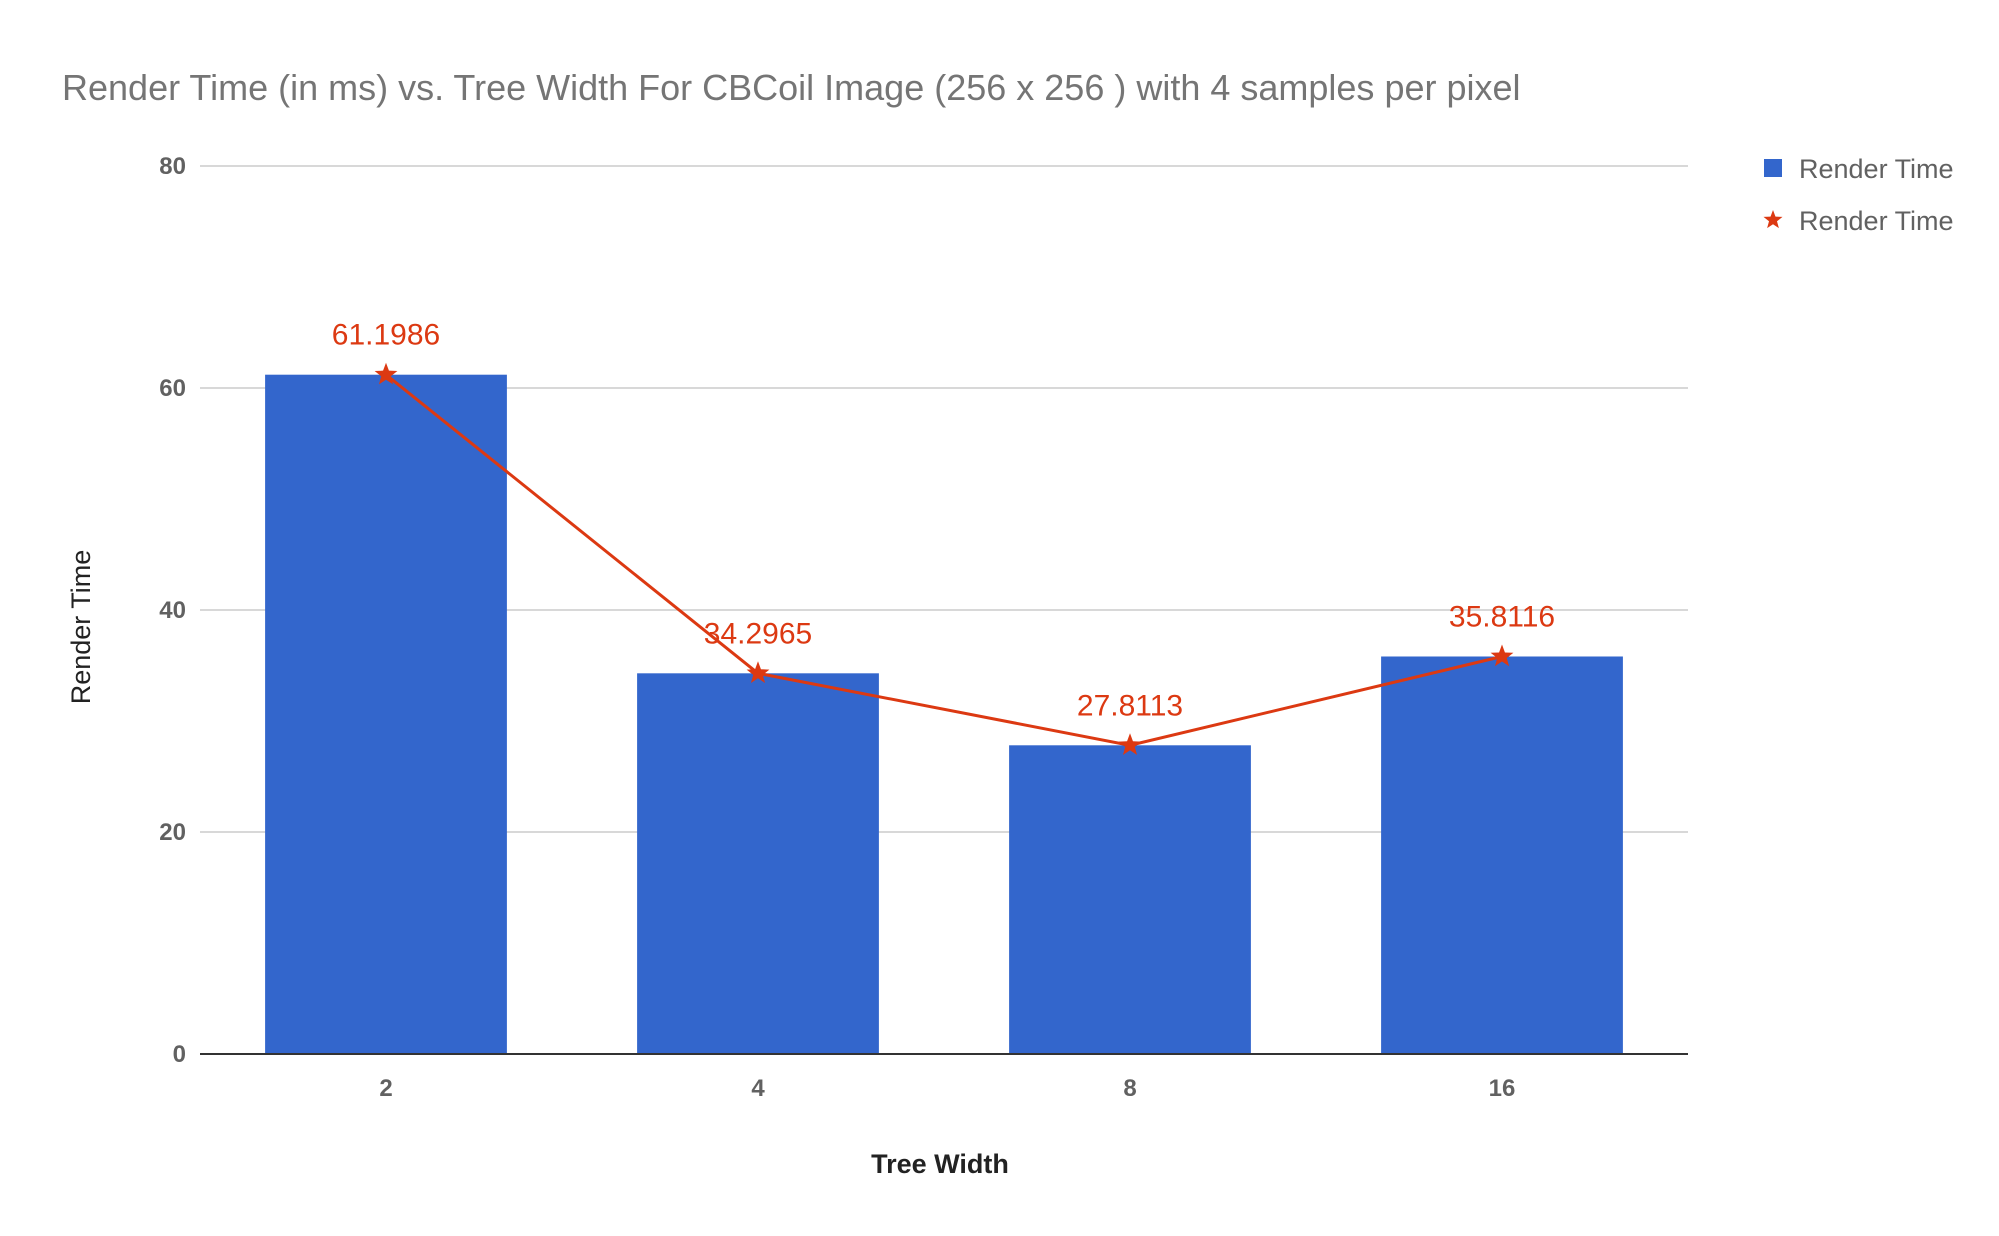 This screenshot has width=1999, height=1236. I want to click on y-axis-title: Render Time, so click(81, 627).